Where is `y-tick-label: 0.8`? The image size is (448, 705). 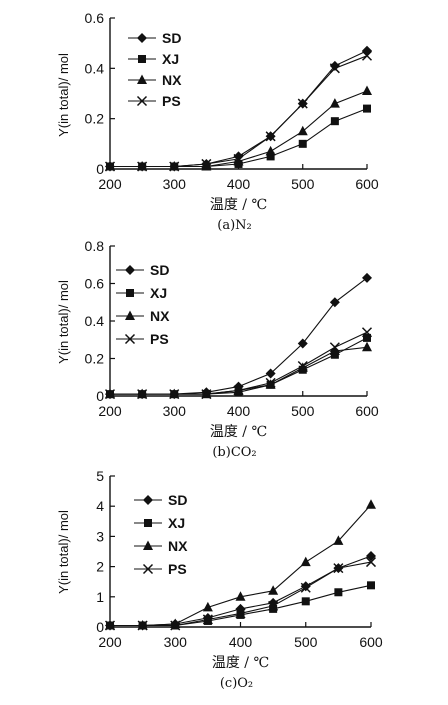 y-tick-label: 0.8 is located at coordinates (95, 246).